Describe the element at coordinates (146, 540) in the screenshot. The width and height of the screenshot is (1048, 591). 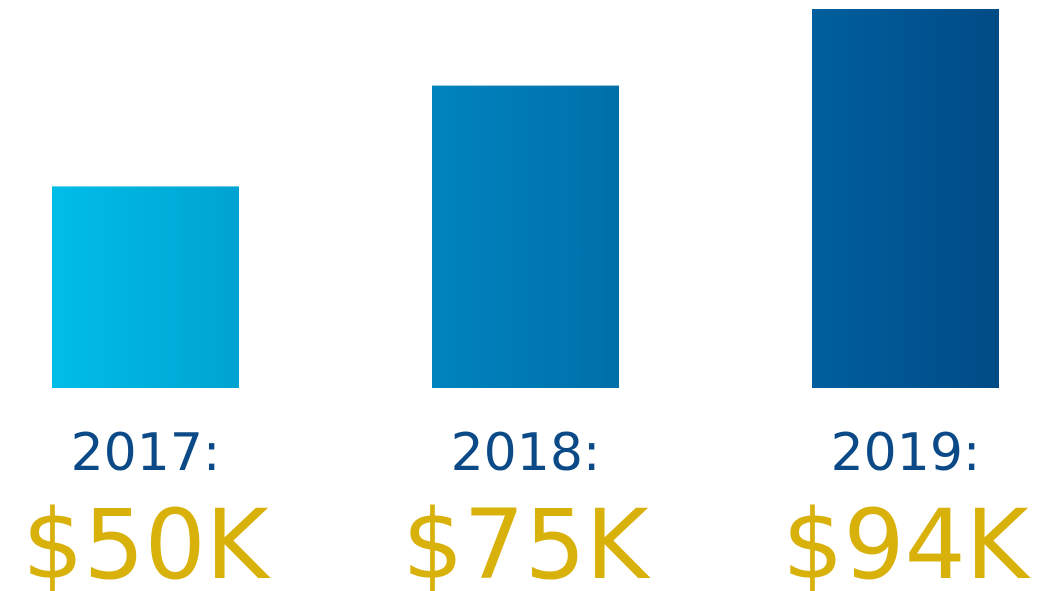
I see `value-label-0: $50K` at that location.